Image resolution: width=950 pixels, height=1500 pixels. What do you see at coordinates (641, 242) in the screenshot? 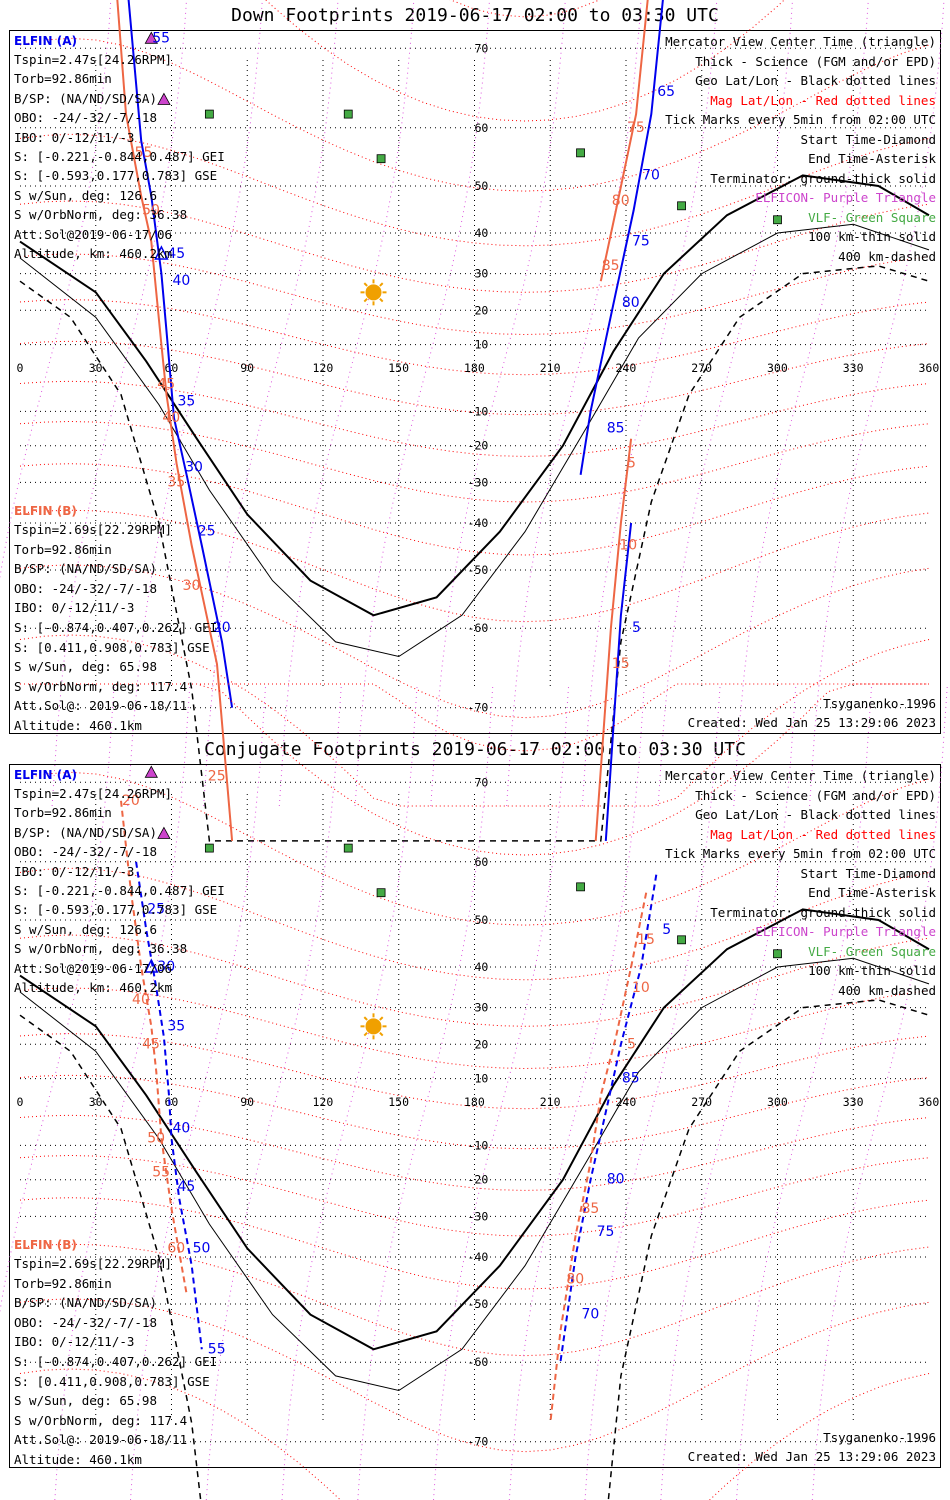
I see `elfin-a-tick-label: 75` at bounding box center [641, 242].